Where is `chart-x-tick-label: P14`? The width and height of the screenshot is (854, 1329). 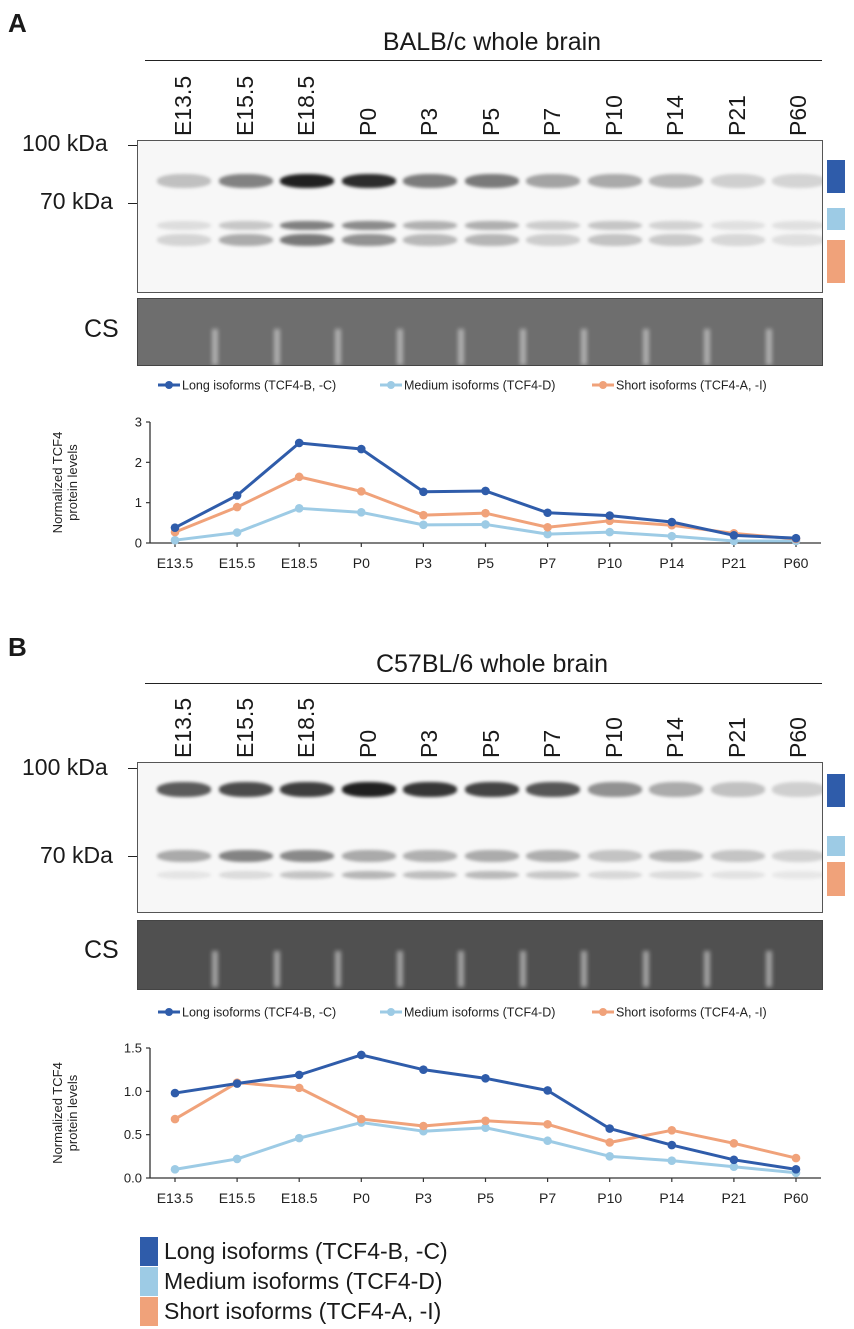
chart-x-tick-label: P14 is located at coordinates (671, 1197).